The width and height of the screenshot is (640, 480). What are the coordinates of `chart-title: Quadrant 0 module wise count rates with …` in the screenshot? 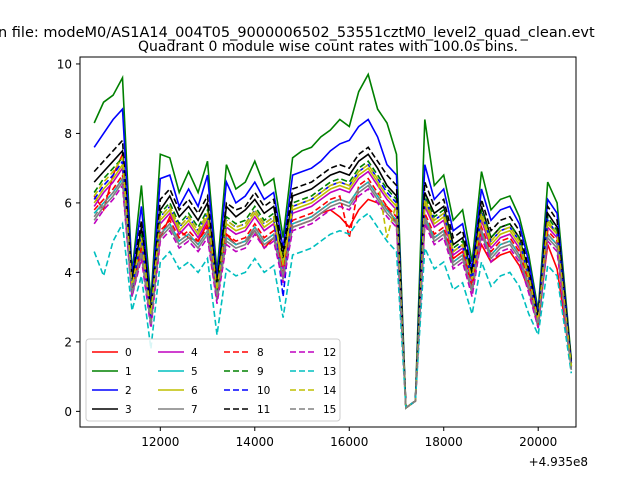 It's located at (328, 47).